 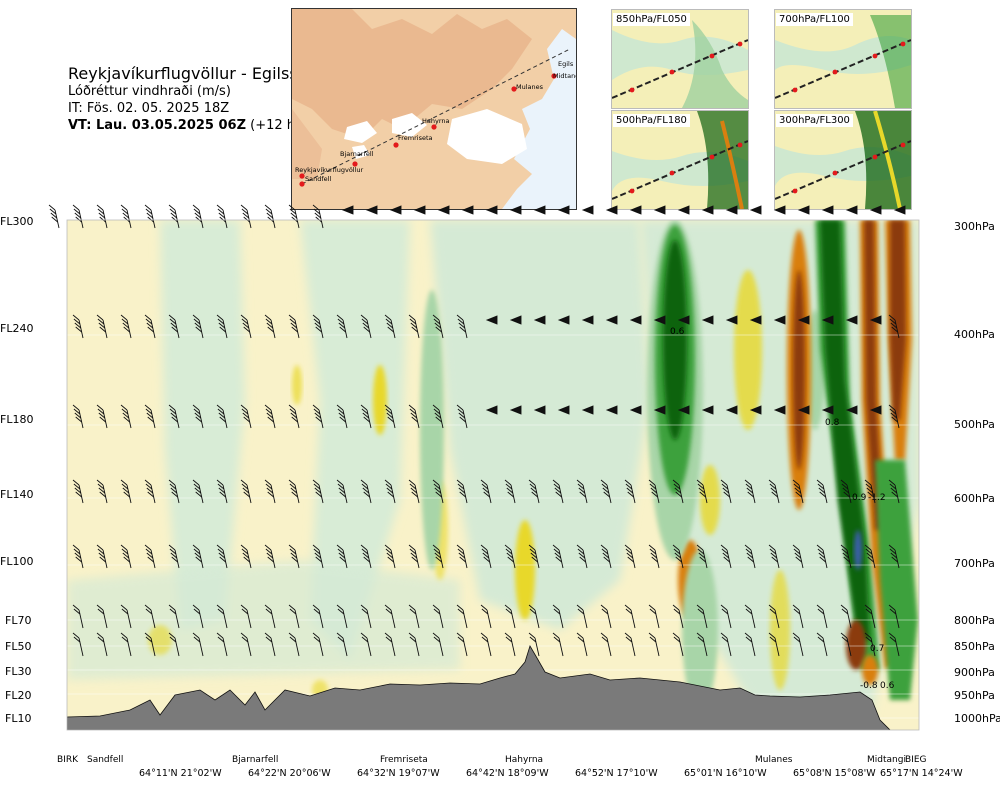 What do you see at coordinates (18, 718) in the screenshot?
I see `fl-label: FL10` at bounding box center [18, 718].